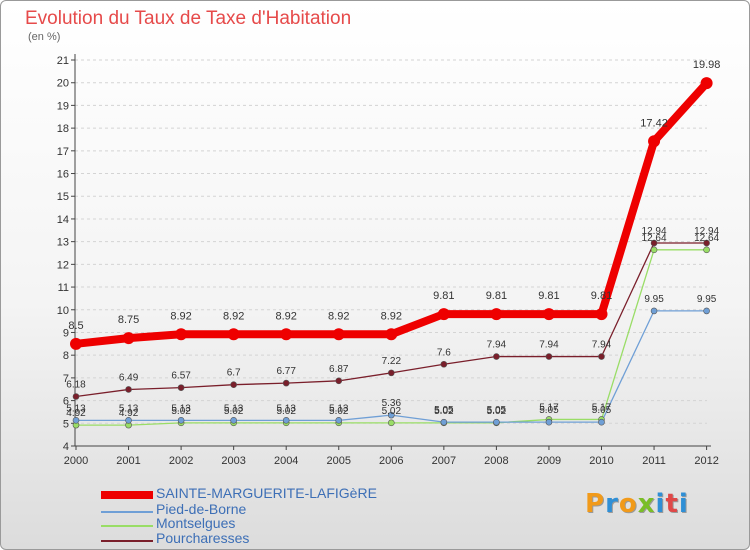  I want to click on data-label-pourcharesses-2009: 7.94, so click(549, 345).